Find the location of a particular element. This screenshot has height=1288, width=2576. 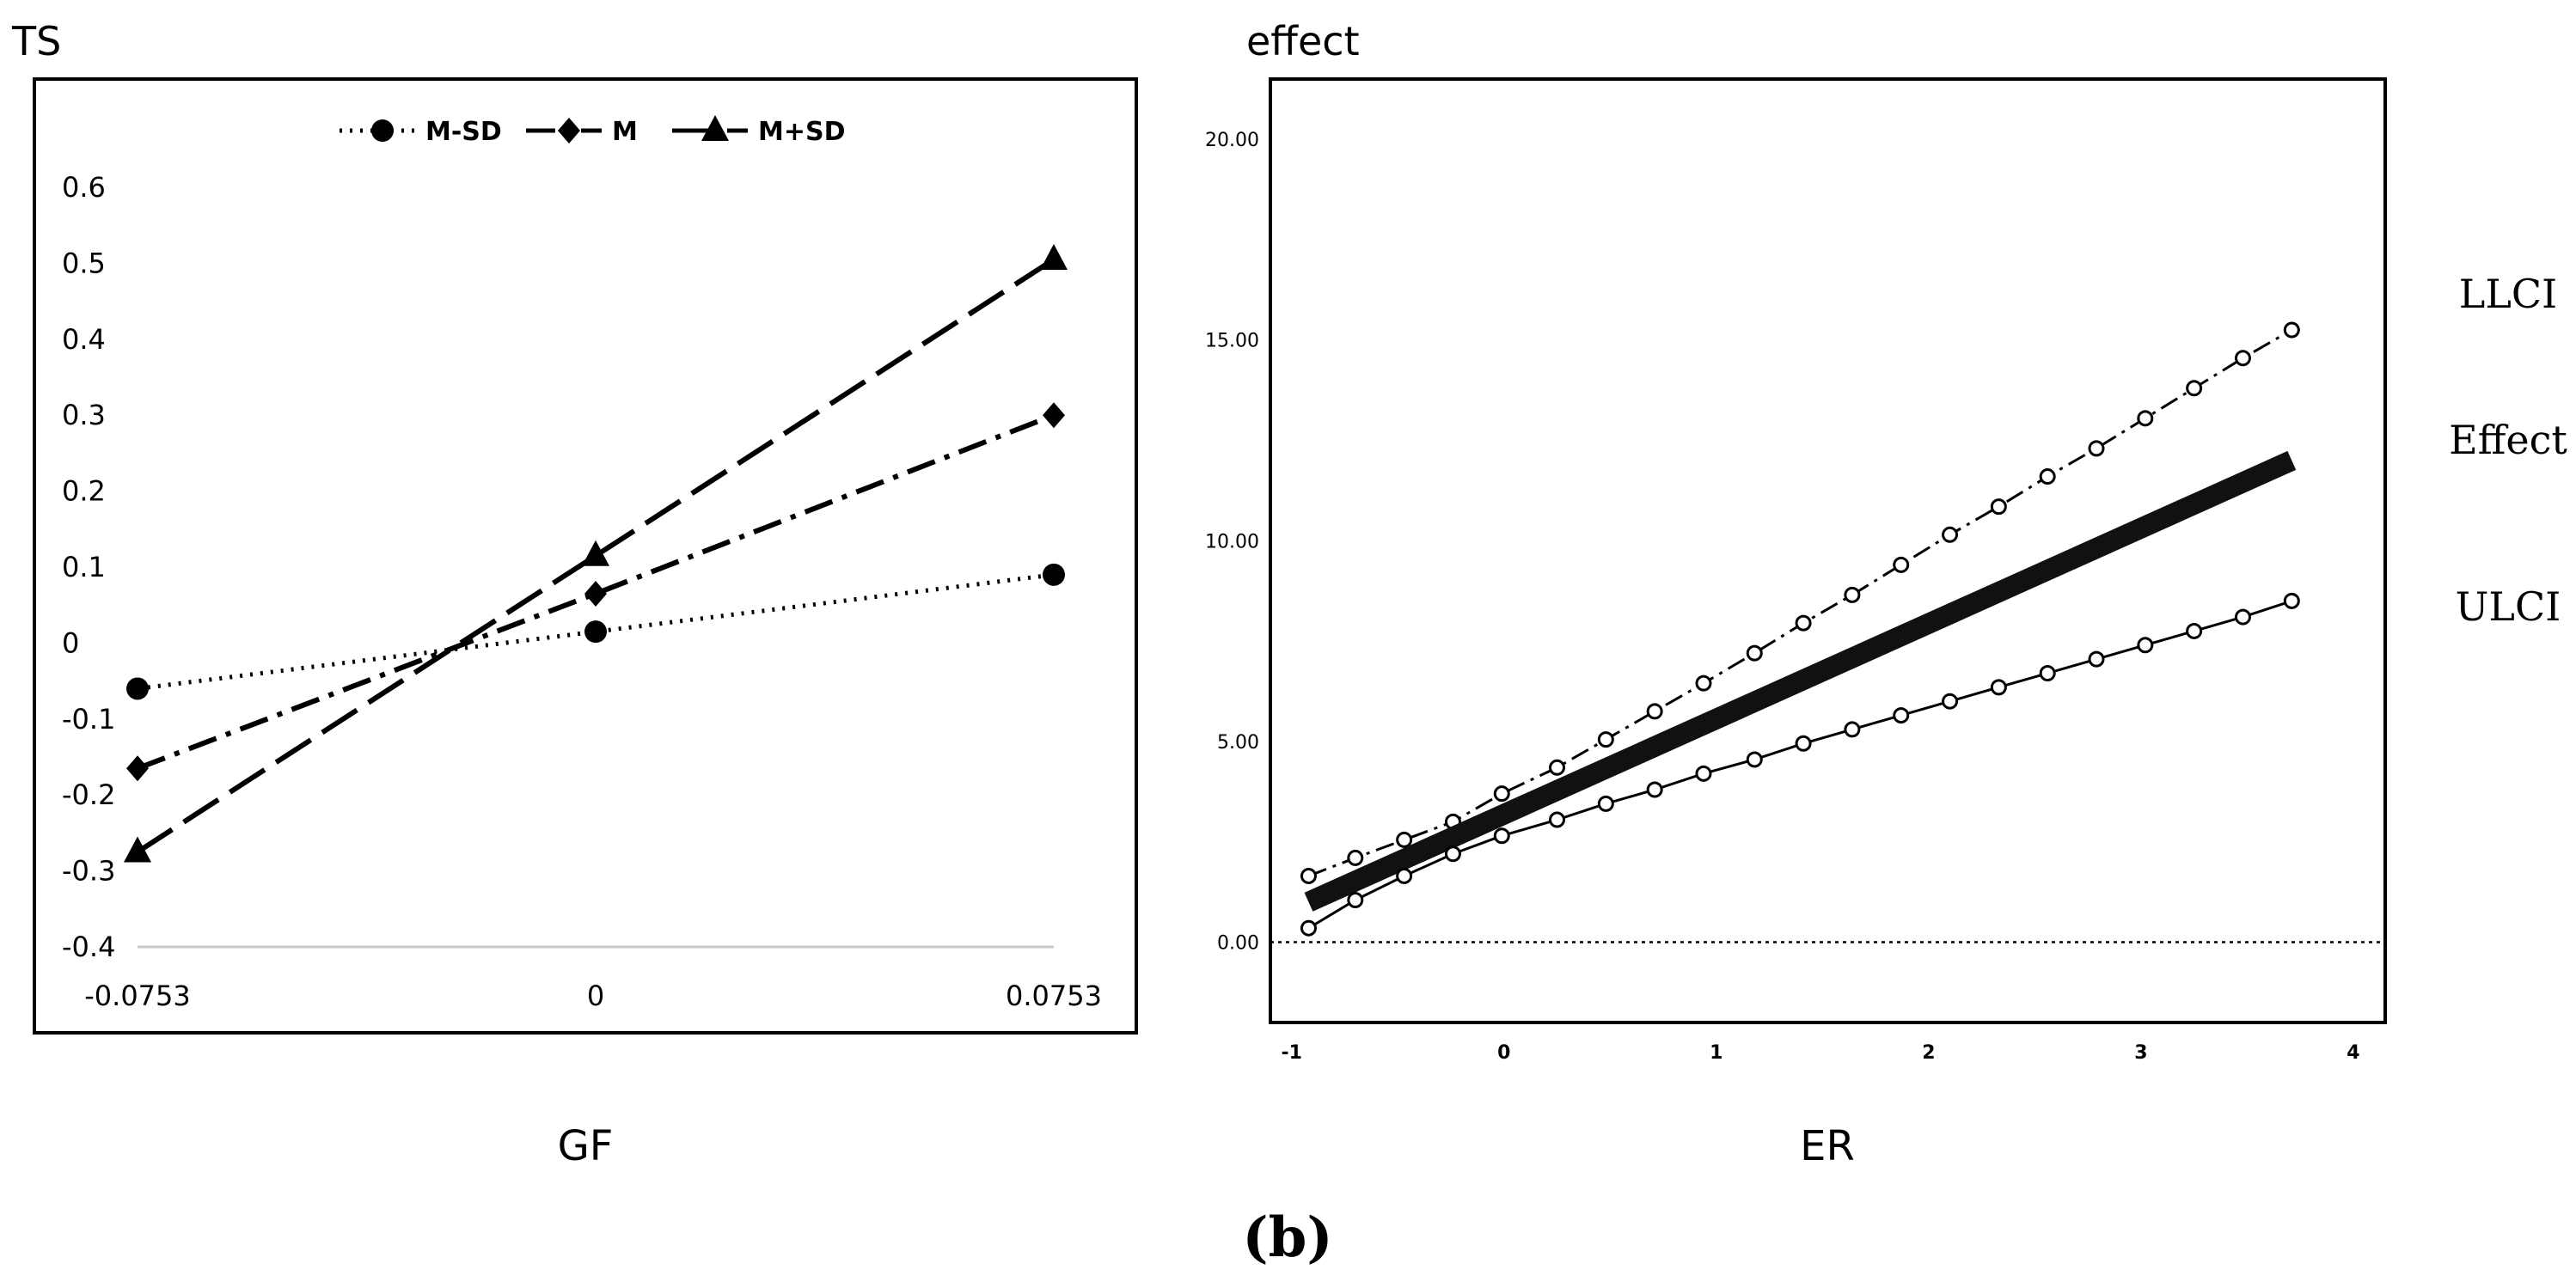

right-x-tick-label: -1 is located at coordinates (1291, 1053).